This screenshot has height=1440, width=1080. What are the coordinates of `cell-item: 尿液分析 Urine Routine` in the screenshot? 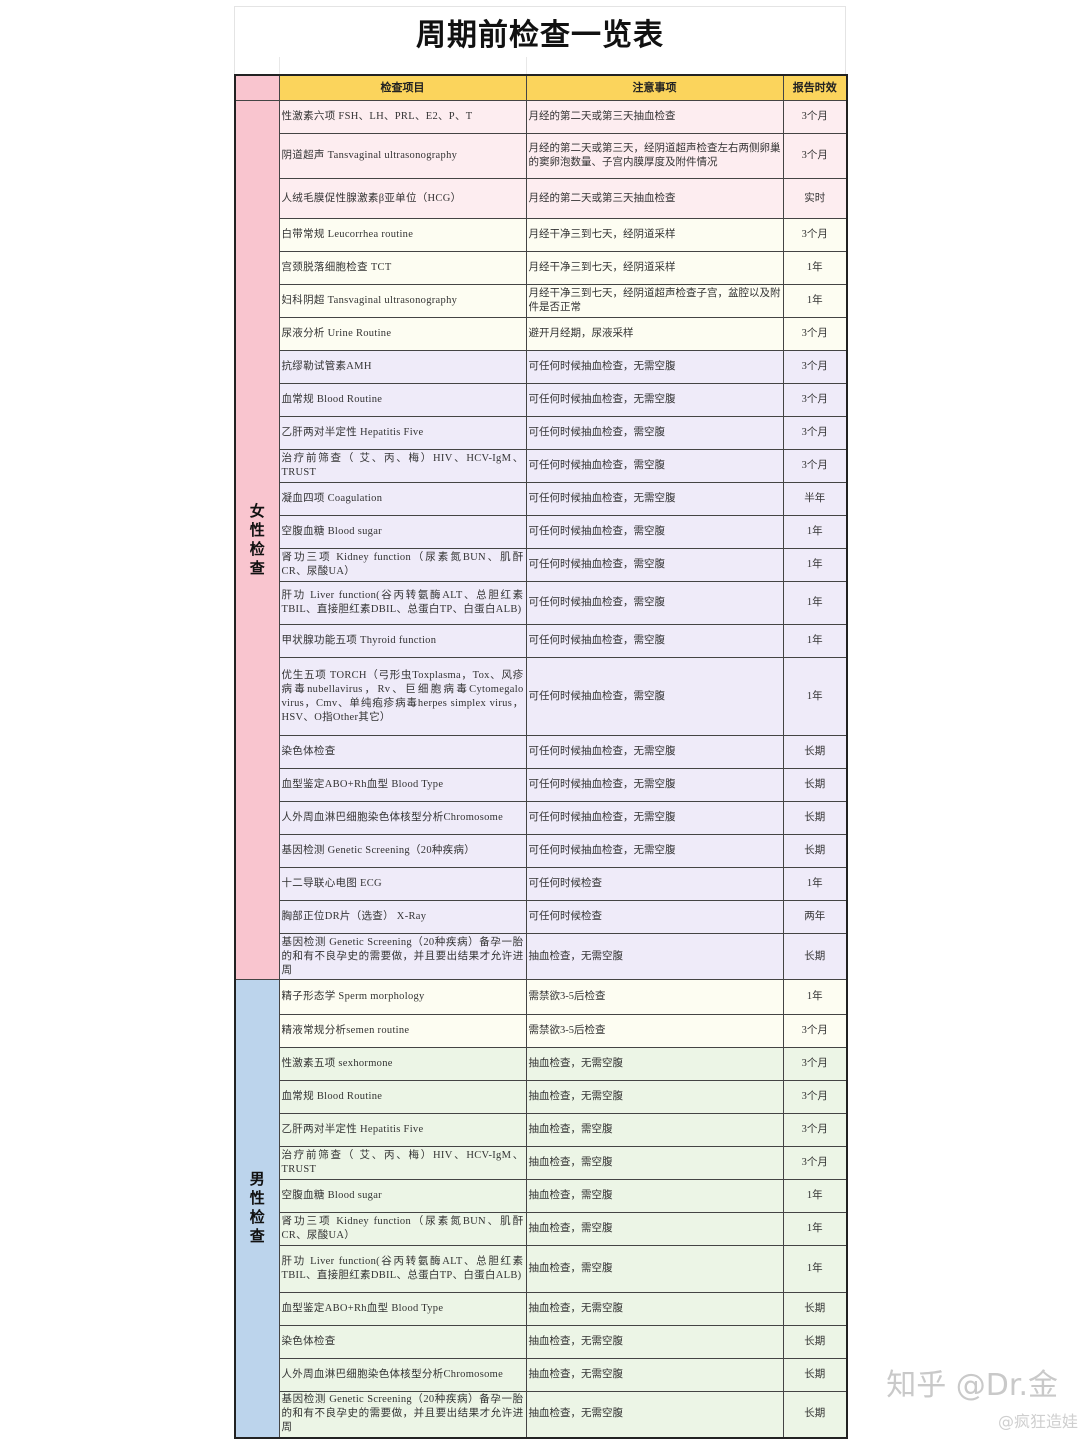 It's located at (402, 334).